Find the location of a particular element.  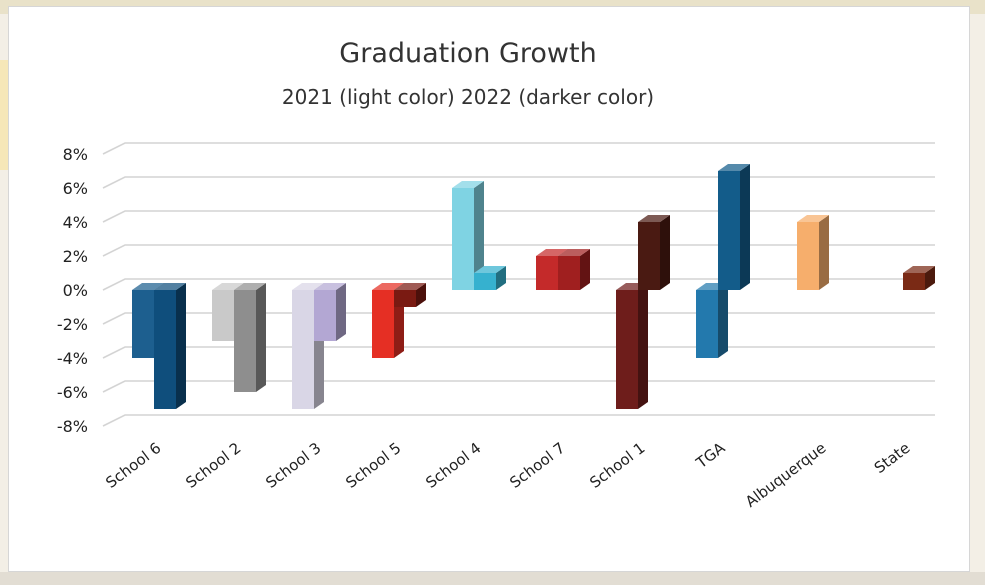

bar-2021-5-top is located at coordinates (552, 252).